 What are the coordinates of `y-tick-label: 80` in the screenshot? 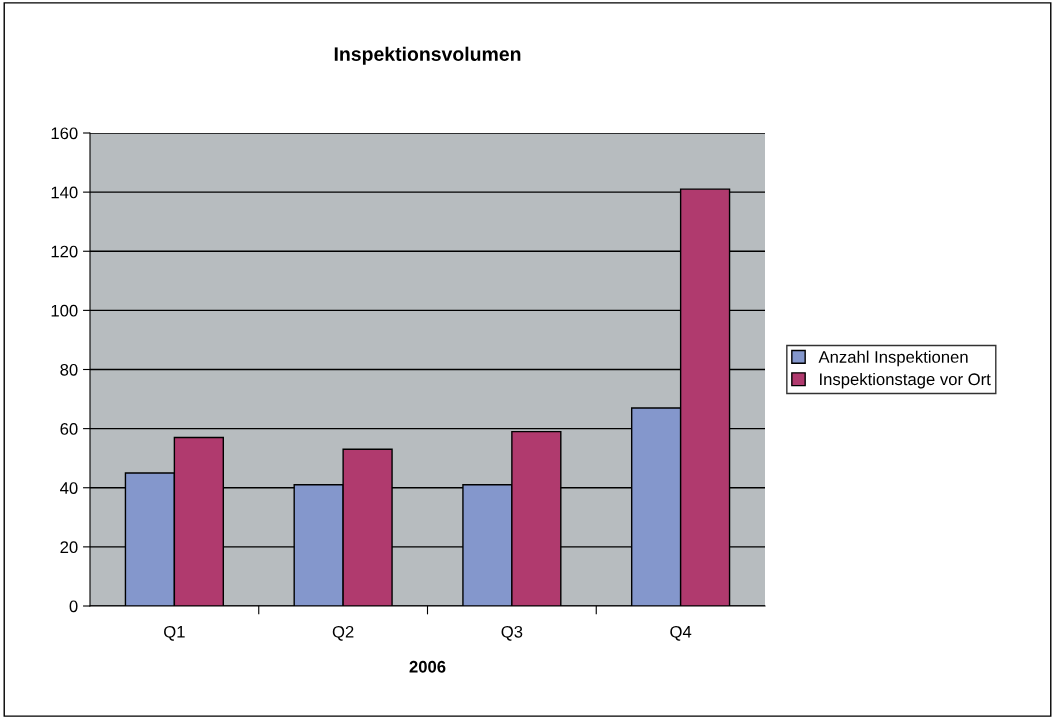 It's located at (69, 369).